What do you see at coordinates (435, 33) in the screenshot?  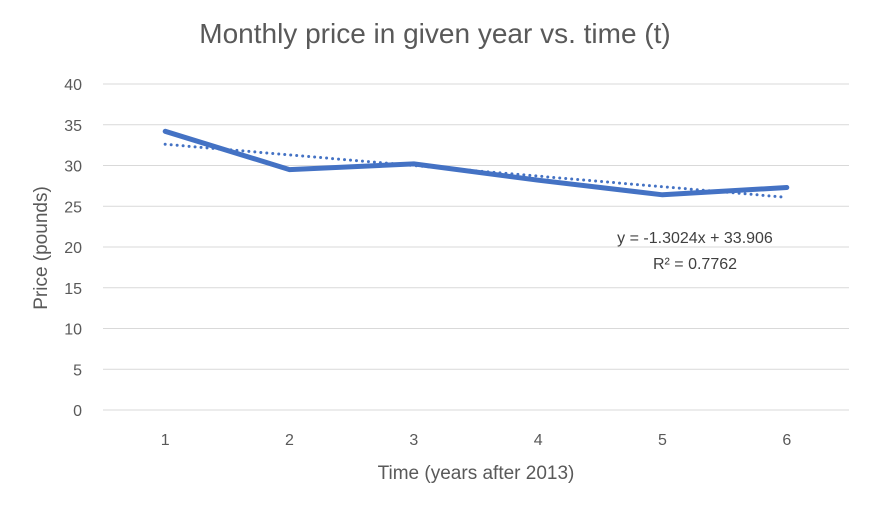 I see `chart-title: Monthly price in given year vs. time (t)` at bounding box center [435, 33].